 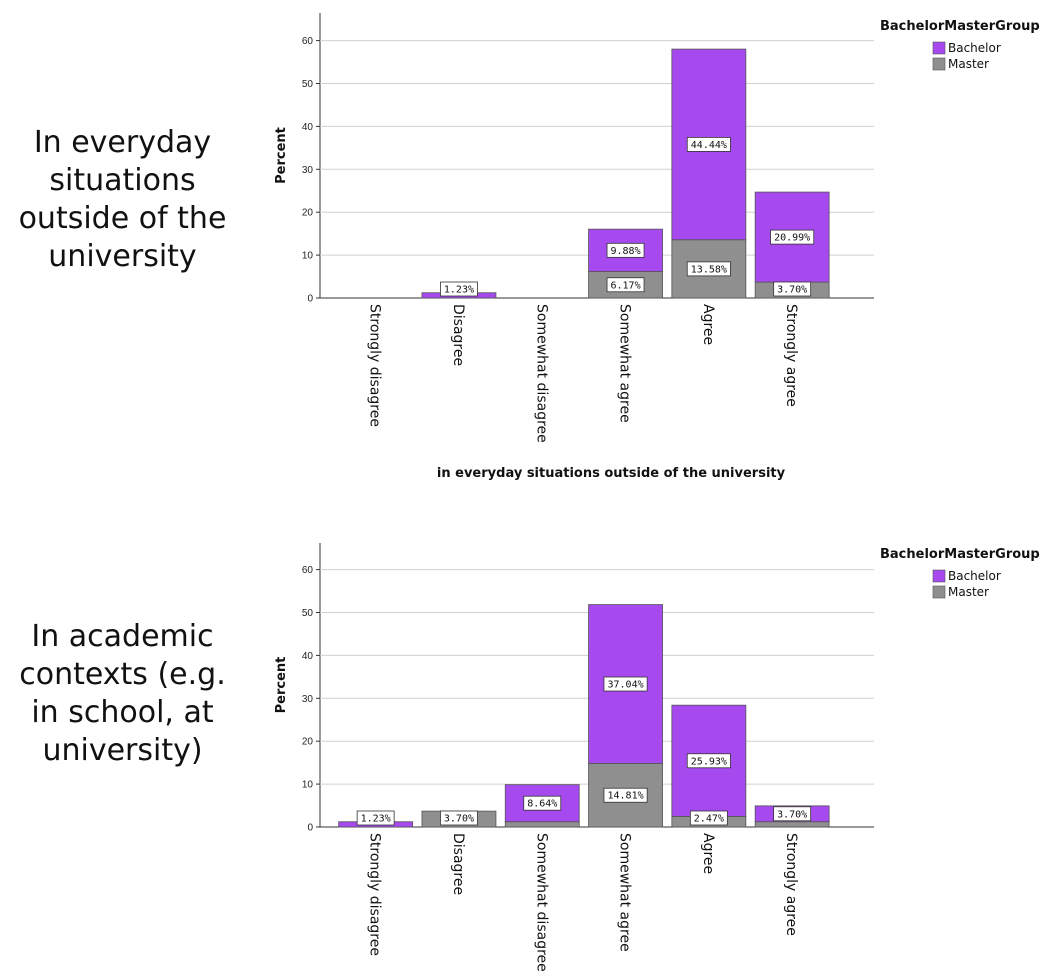 I want to click on bar-bachelor, so click(x=625, y=250).